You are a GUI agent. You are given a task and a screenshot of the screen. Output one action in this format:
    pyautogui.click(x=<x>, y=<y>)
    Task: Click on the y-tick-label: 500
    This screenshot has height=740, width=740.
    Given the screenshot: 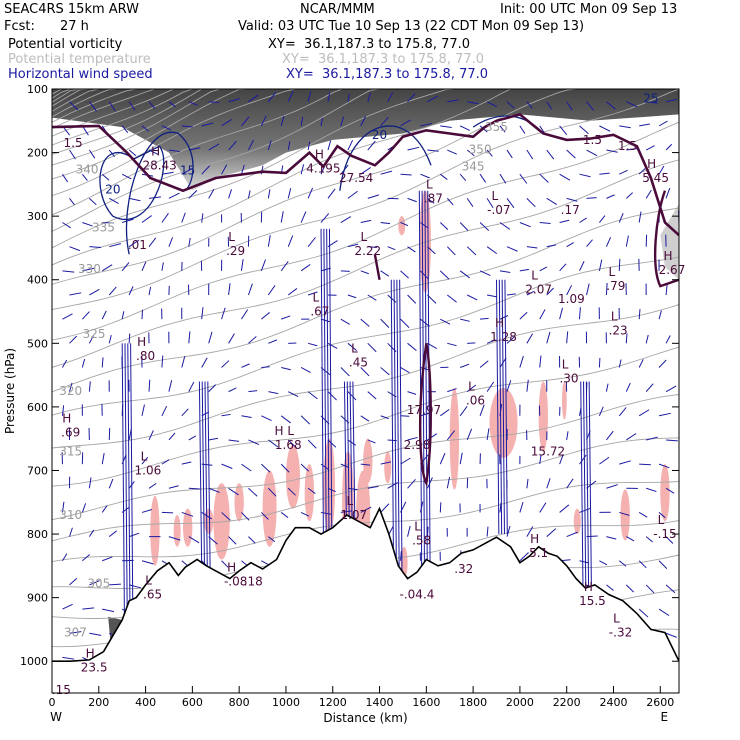 What is the action you would take?
    pyautogui.click(x=37, y=343)
    